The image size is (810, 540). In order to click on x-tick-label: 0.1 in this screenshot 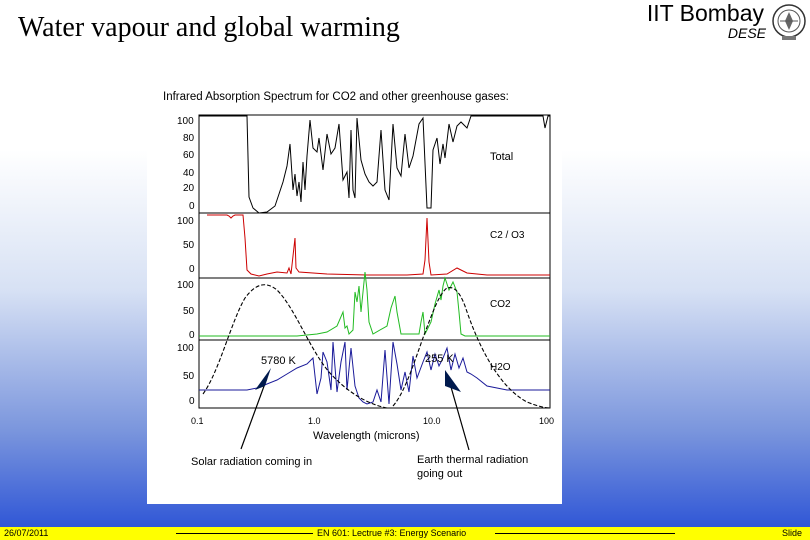, I will do `click(197, 421)`.